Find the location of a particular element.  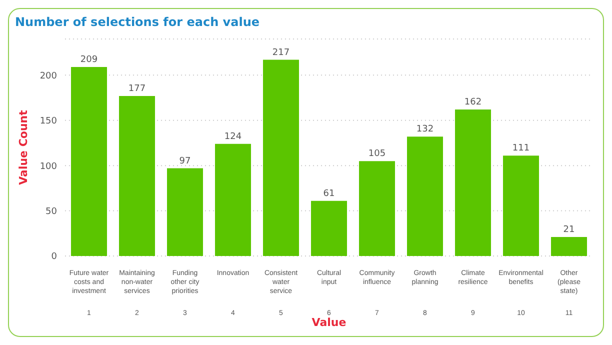

x-axis-title: Value is located at coordinates (329, 322).